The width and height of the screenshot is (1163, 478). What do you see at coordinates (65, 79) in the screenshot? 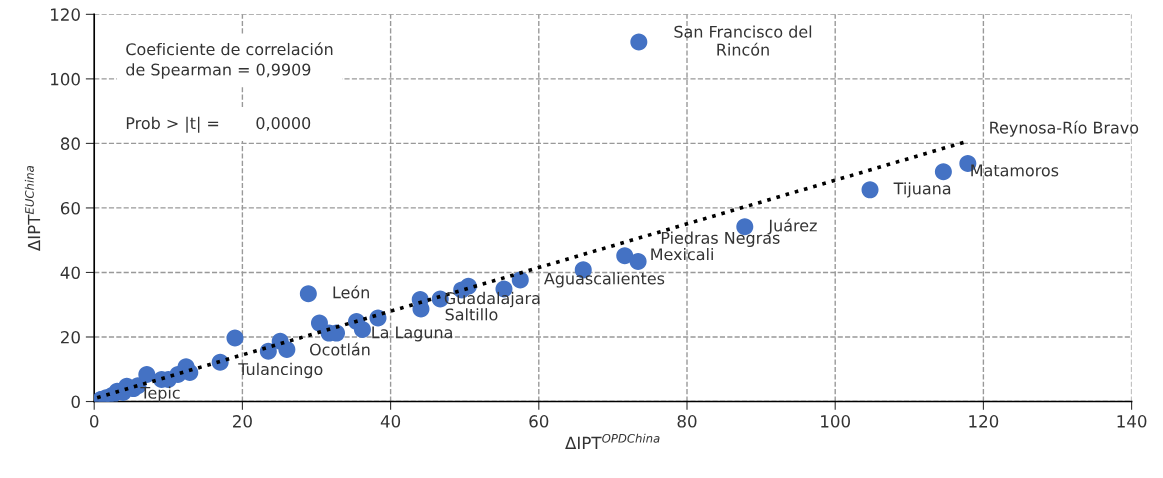
I see `y-tick-label: 100` at bounding box center [65, 79].